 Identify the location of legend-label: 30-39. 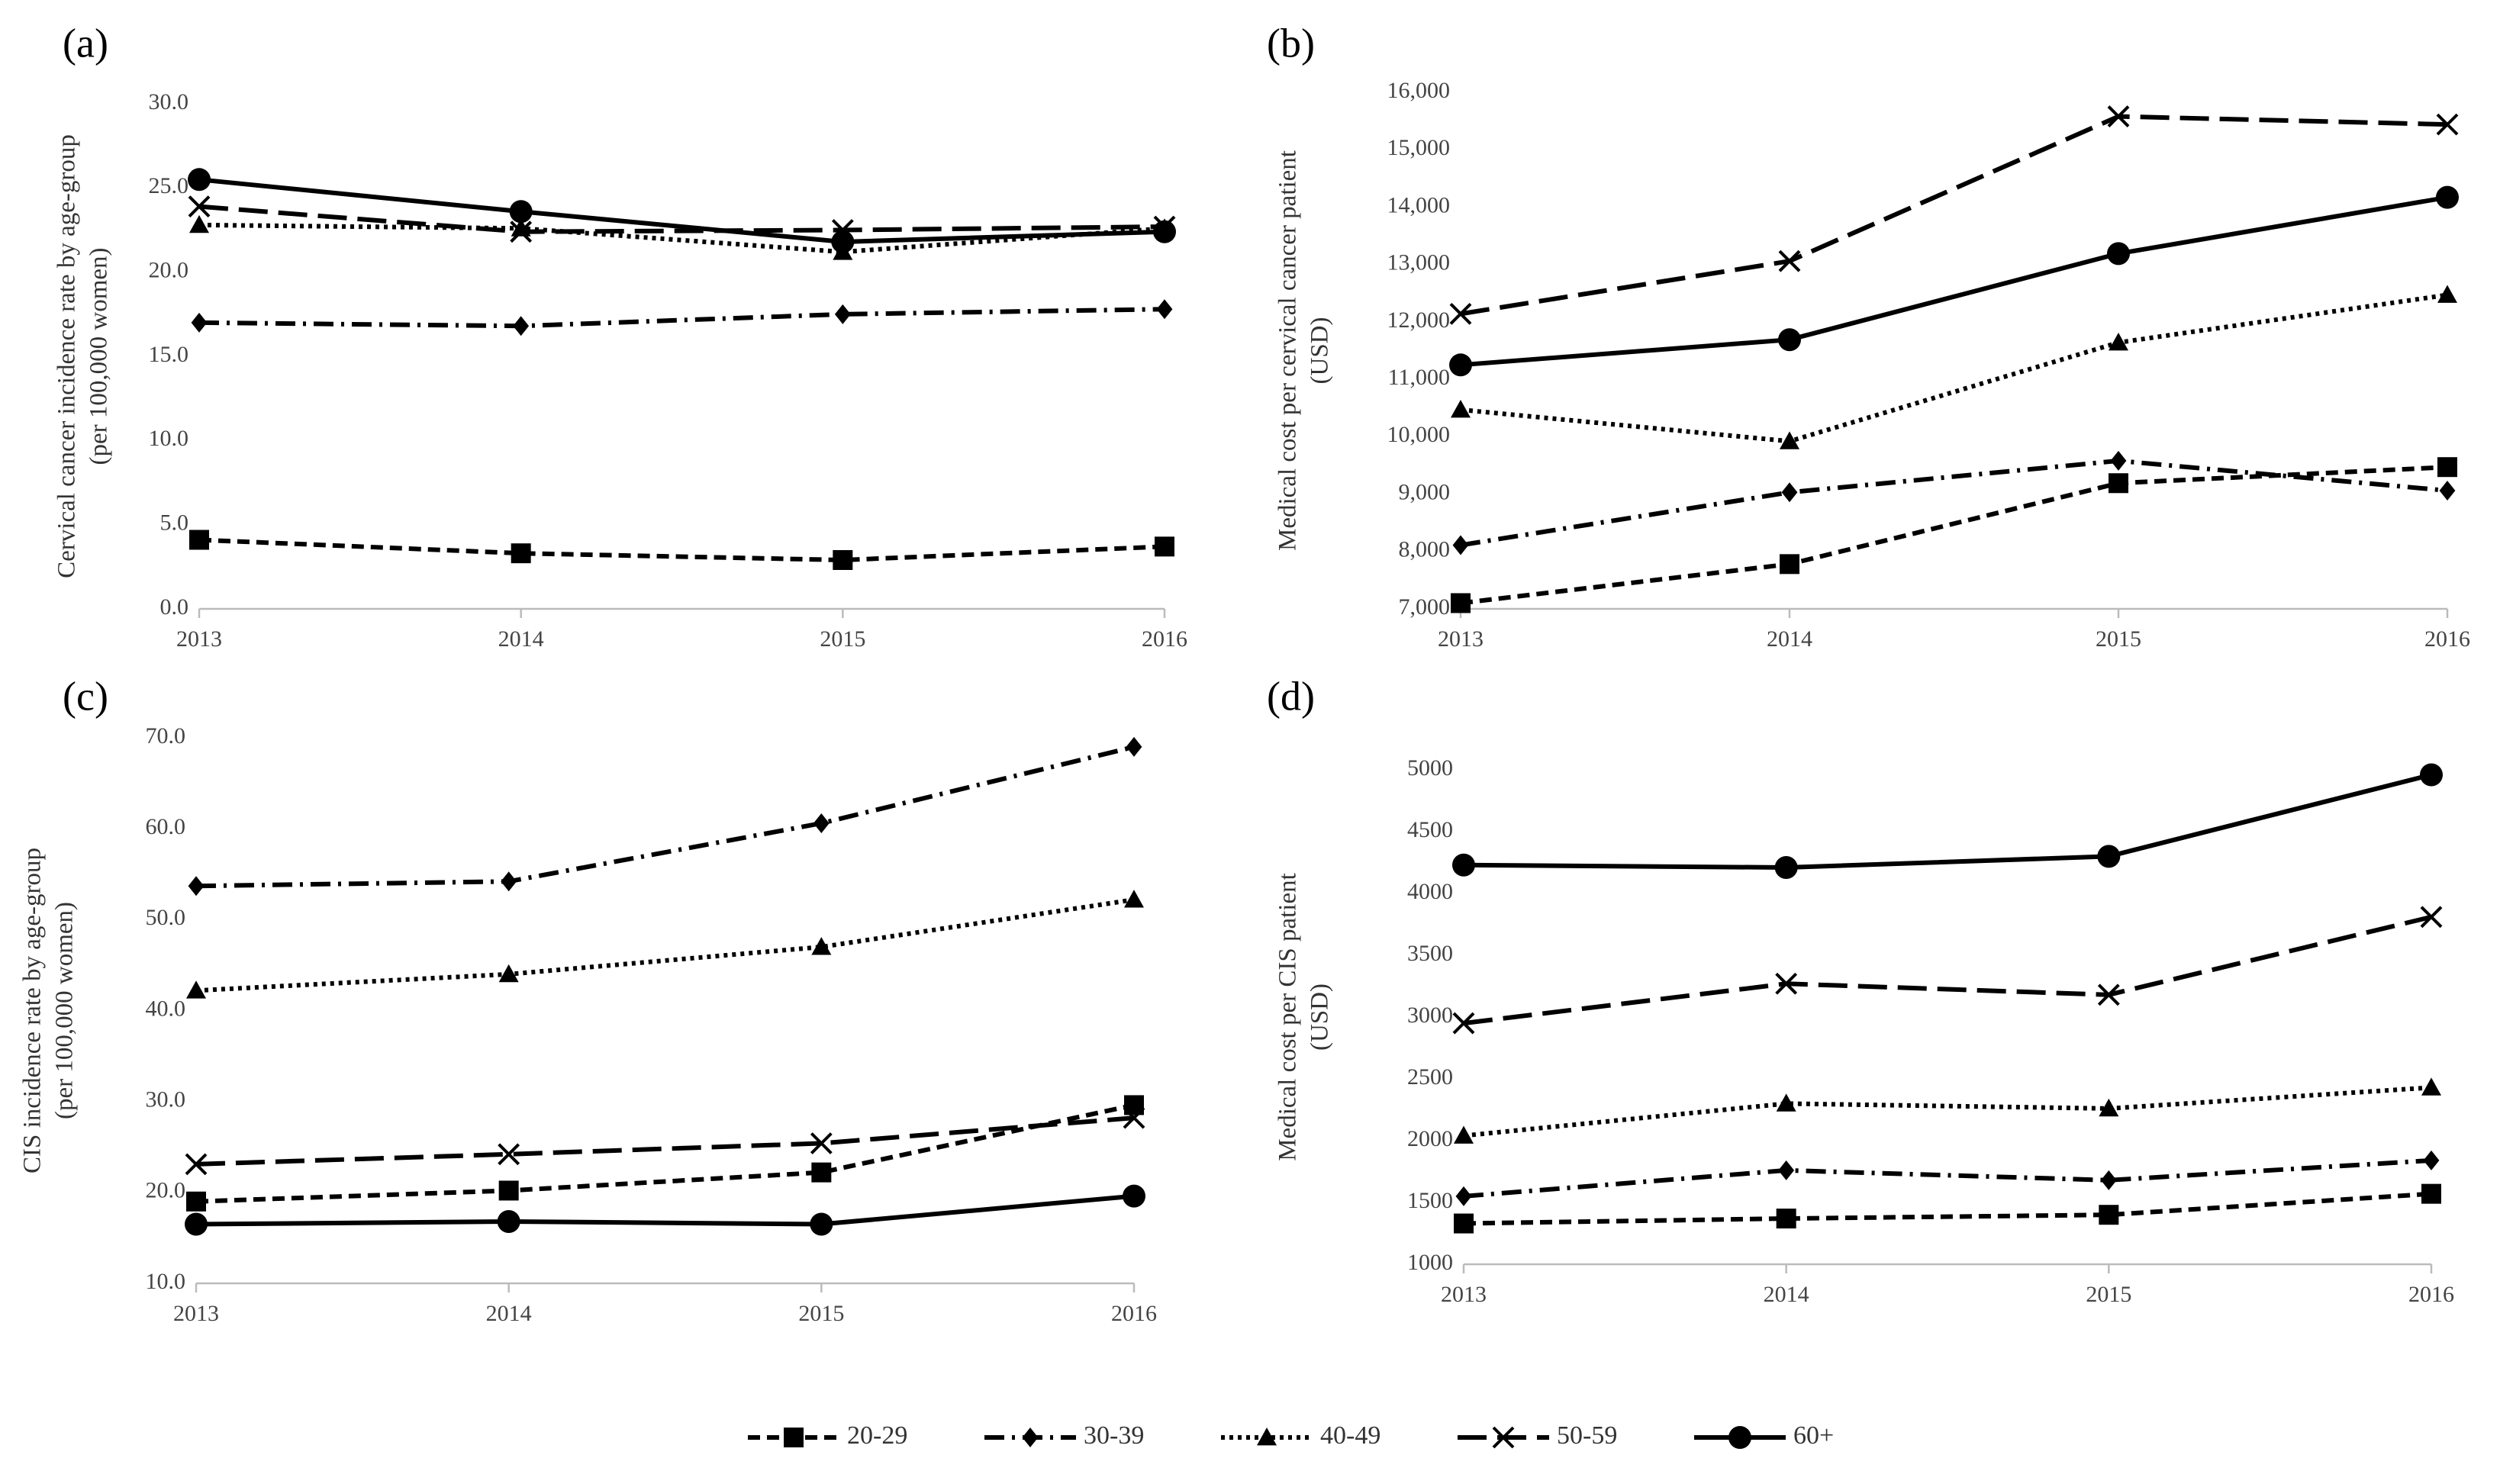
(1114, 1435).